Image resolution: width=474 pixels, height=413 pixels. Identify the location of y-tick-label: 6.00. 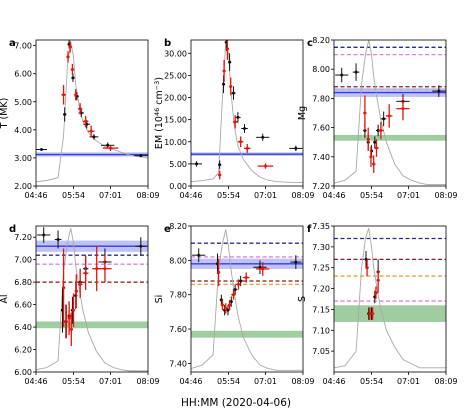
(23, 74).